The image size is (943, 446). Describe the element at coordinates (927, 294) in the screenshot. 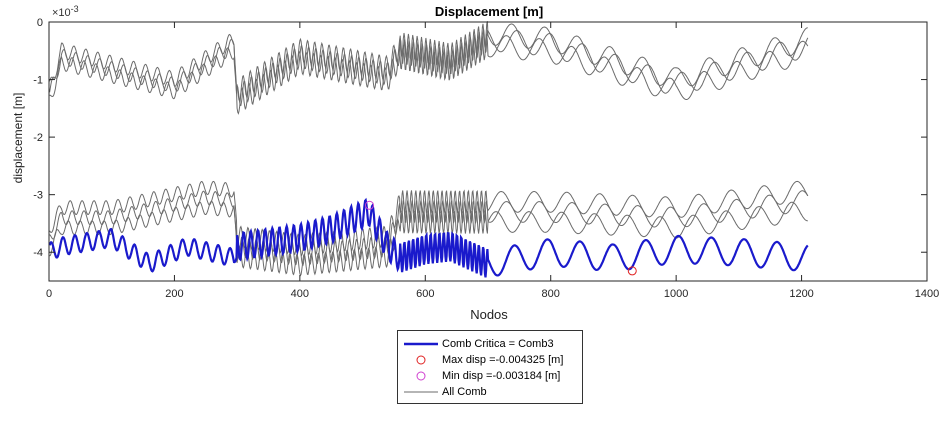

I see `x-tick-label: 1400` at that location.